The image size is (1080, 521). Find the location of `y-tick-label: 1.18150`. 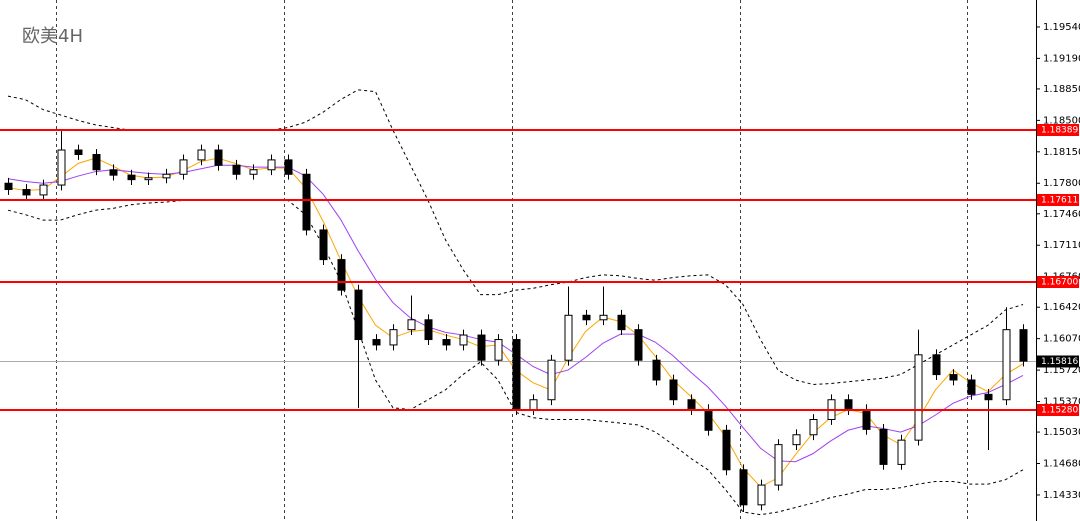

y-tick-label: 1.18150 is located at coordinates (1061, 152).